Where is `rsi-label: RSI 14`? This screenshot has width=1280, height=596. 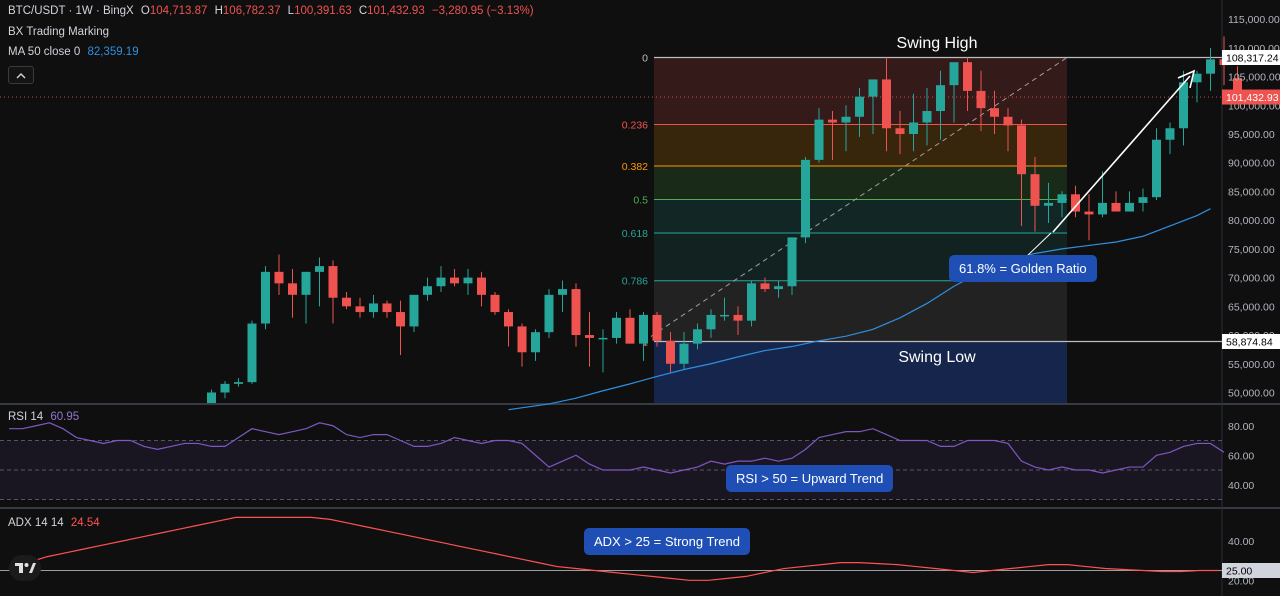
rsi-label: RSI 14 is located at coordinates (26, 417).